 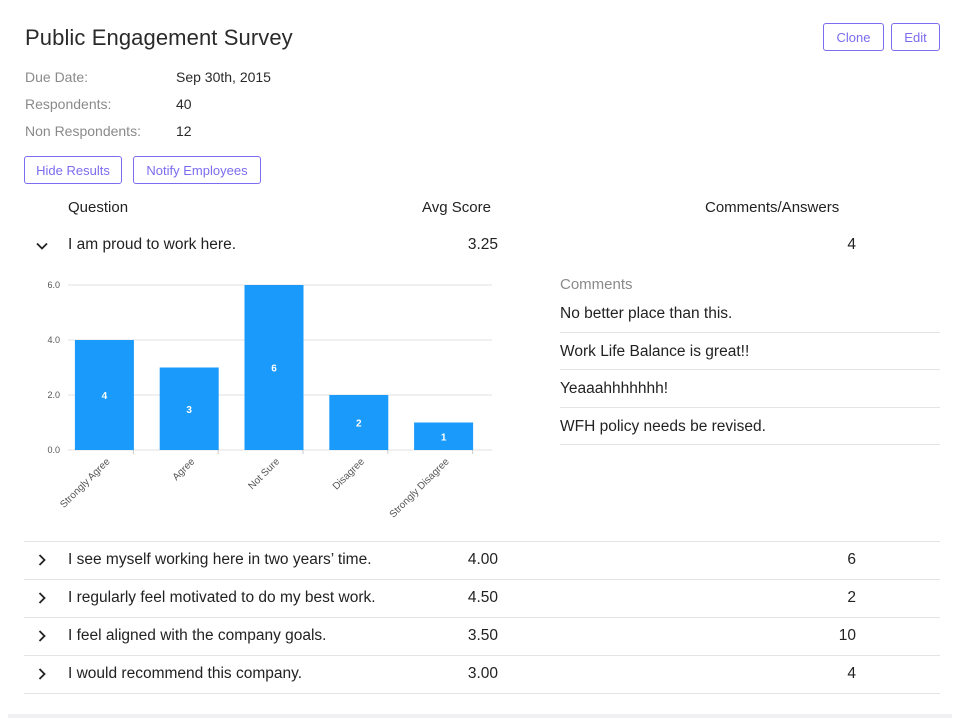 What do you see at coordinates (185, 673) in the screenshot?
I see `question-text: I would recommend this company.` at bounding box center [185, 673].